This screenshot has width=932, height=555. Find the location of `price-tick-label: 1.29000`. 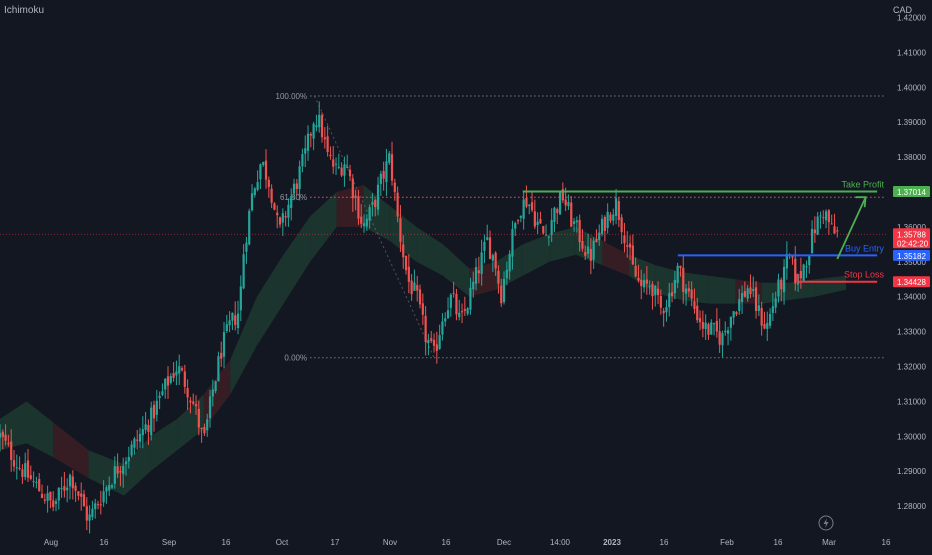

price-tick-label: 1.29000 is located at coordinates (911, 471).